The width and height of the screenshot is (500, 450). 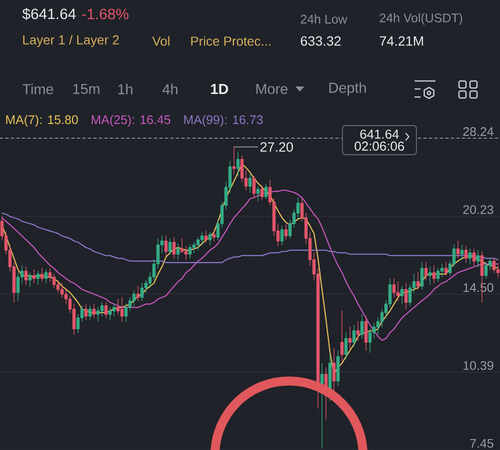 I want to click on text: 74.21M, so click(x=401, y=41).